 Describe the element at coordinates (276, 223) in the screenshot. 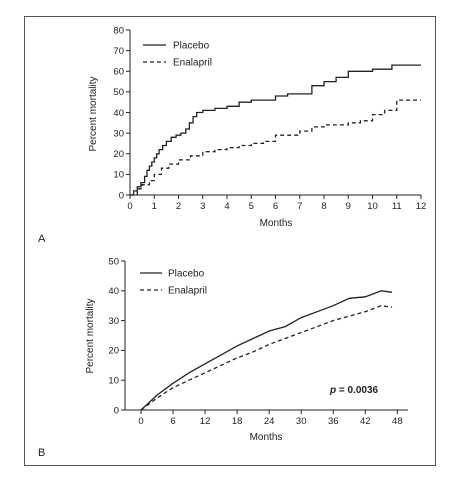

I see `panel-a-x-axis-title: Months` at that location.